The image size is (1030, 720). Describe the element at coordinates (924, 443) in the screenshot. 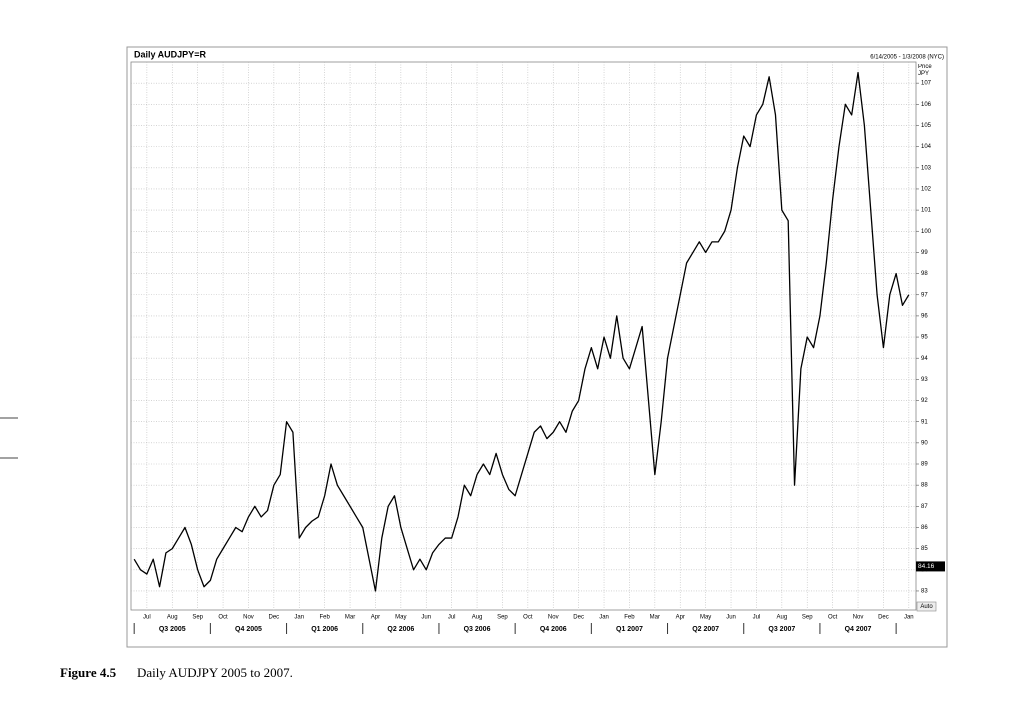

I see `y-tick-label: 90` at that location.